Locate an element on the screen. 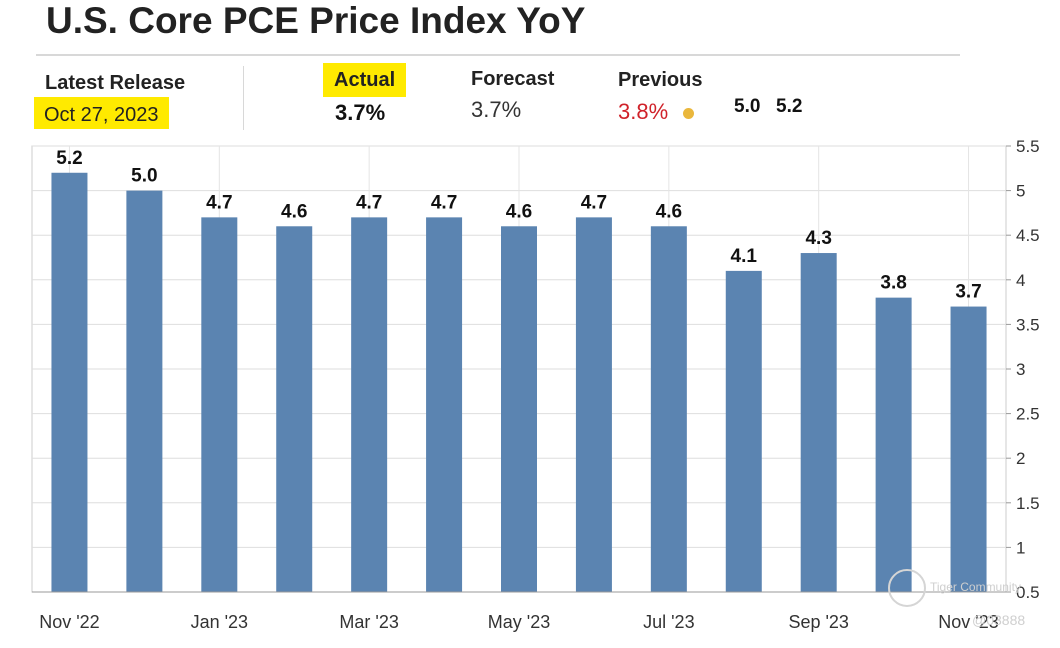 The image size is (1060, 648). y-tick-label: 0.5 is located at coordinates (1028, 592).